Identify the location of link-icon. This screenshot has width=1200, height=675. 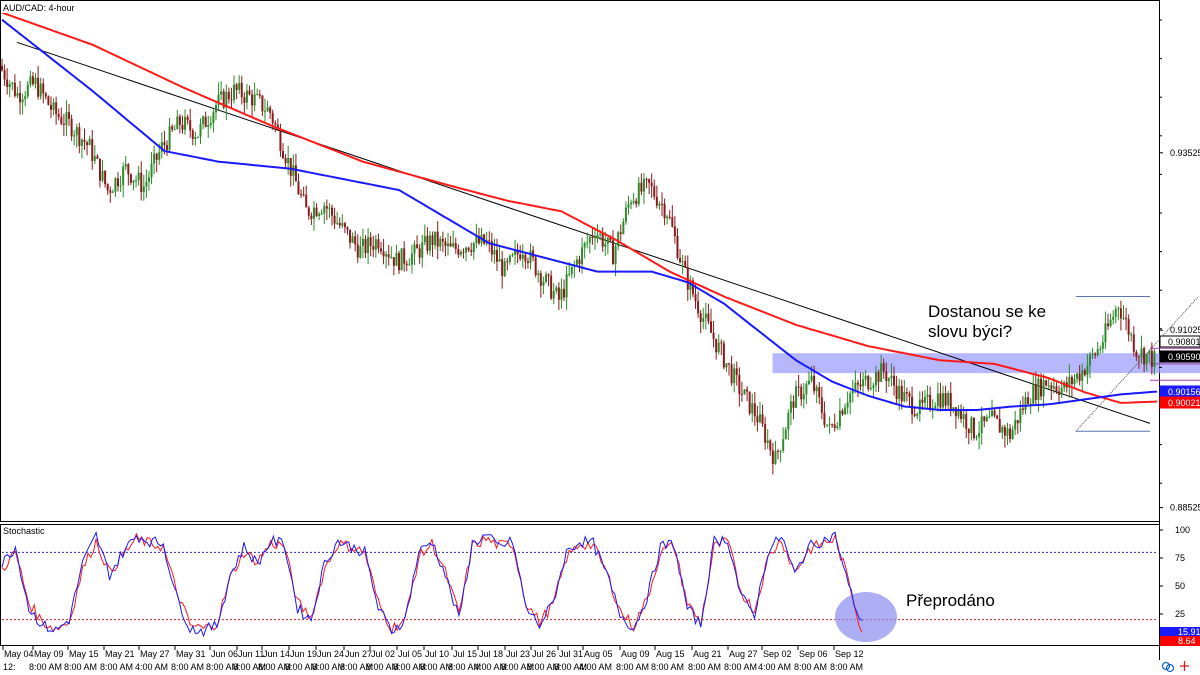
(1168, 667).